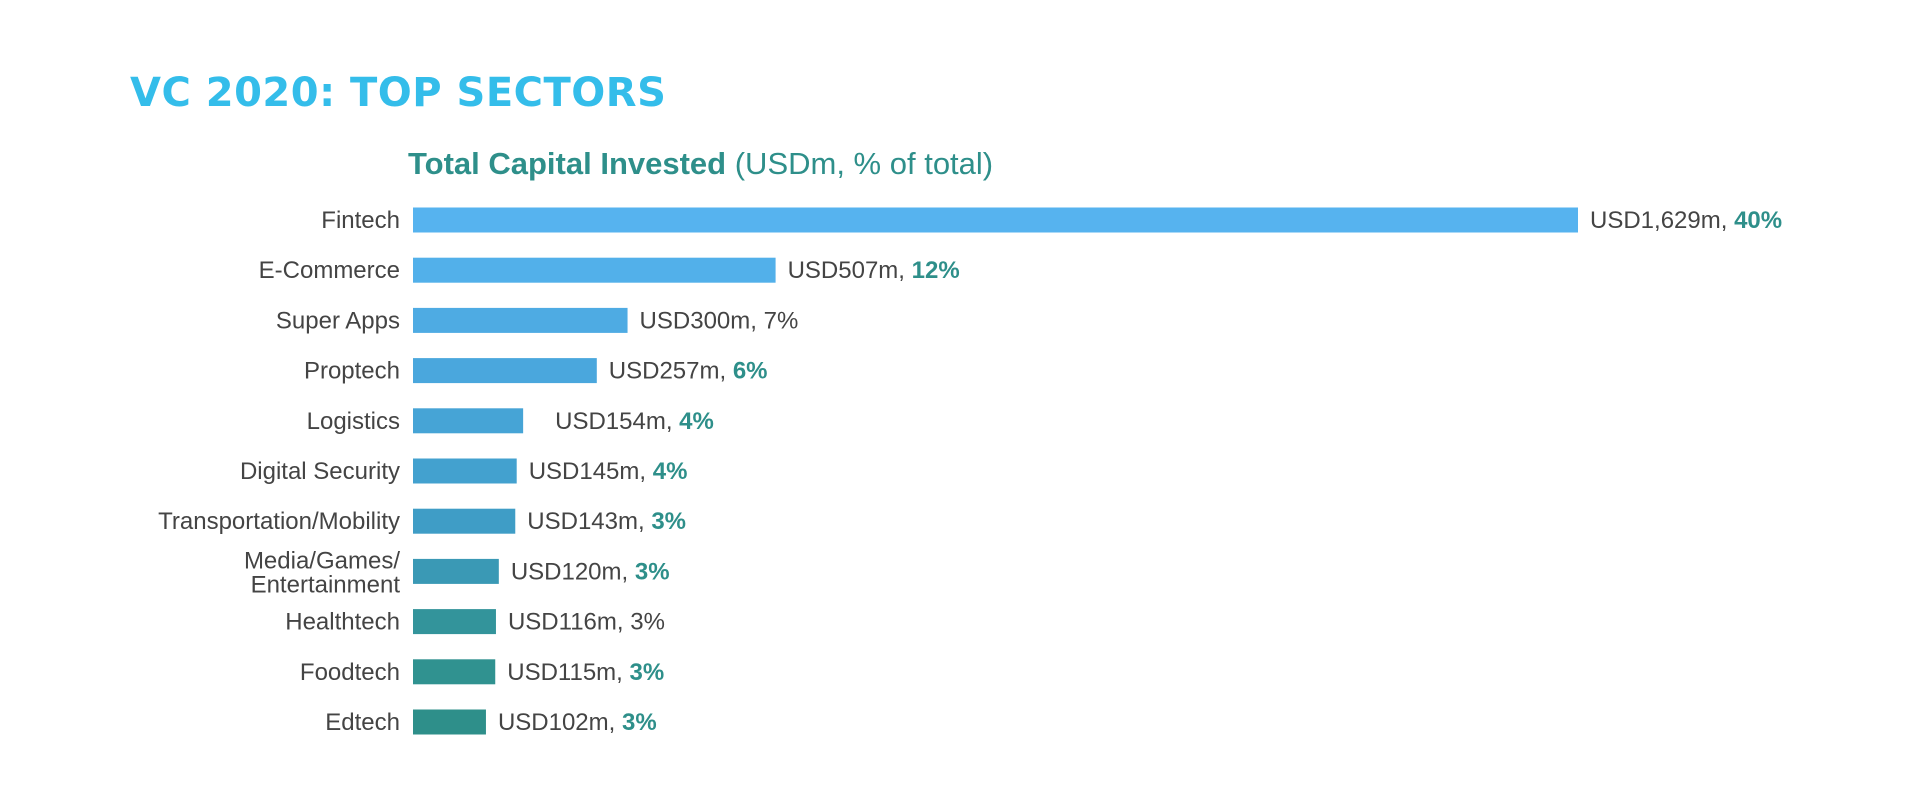 This screenshot has width=1921, height=805. I want to click on category-label: Fintech, so click(360, 220).